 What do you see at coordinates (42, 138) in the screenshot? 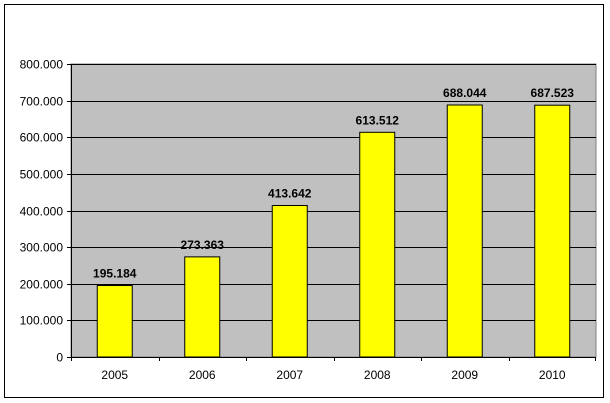
I see `y-tick-label: 600.000` at bounding box center [42, 138].